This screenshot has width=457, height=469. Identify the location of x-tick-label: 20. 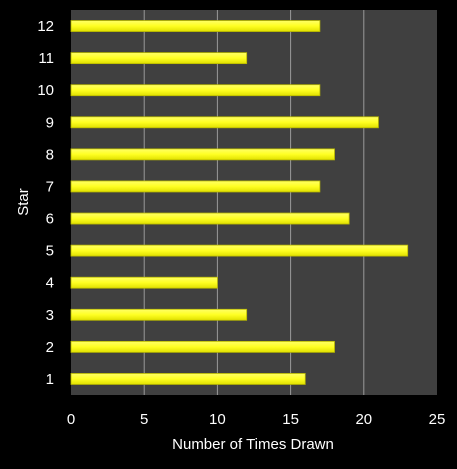
(363, 419).